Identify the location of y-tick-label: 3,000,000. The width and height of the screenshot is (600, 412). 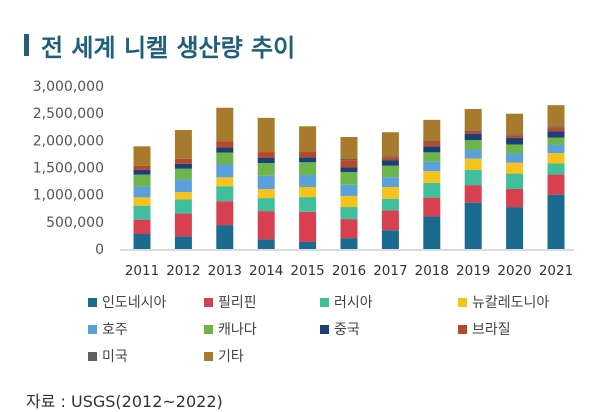
(68, 87).